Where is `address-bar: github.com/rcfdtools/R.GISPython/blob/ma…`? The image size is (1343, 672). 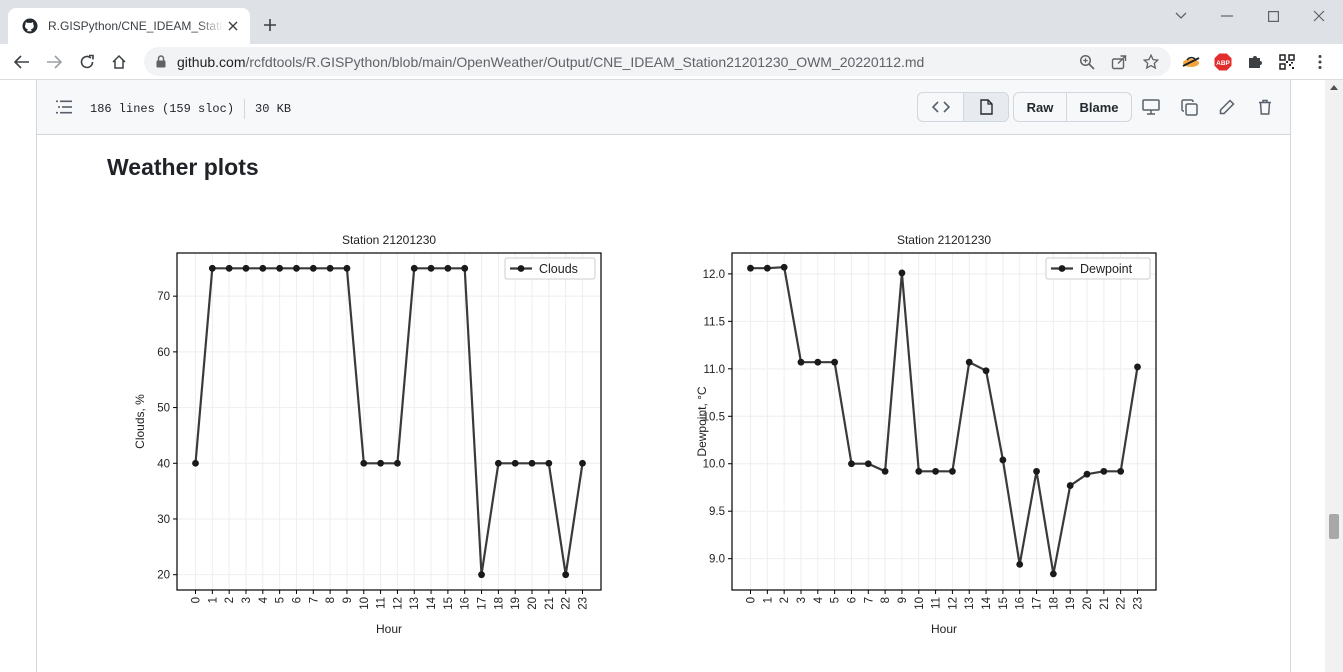 address-bar: github.com/rcfdtools/R.GISPython/blob/ma… is located at coordinates (657, 61).